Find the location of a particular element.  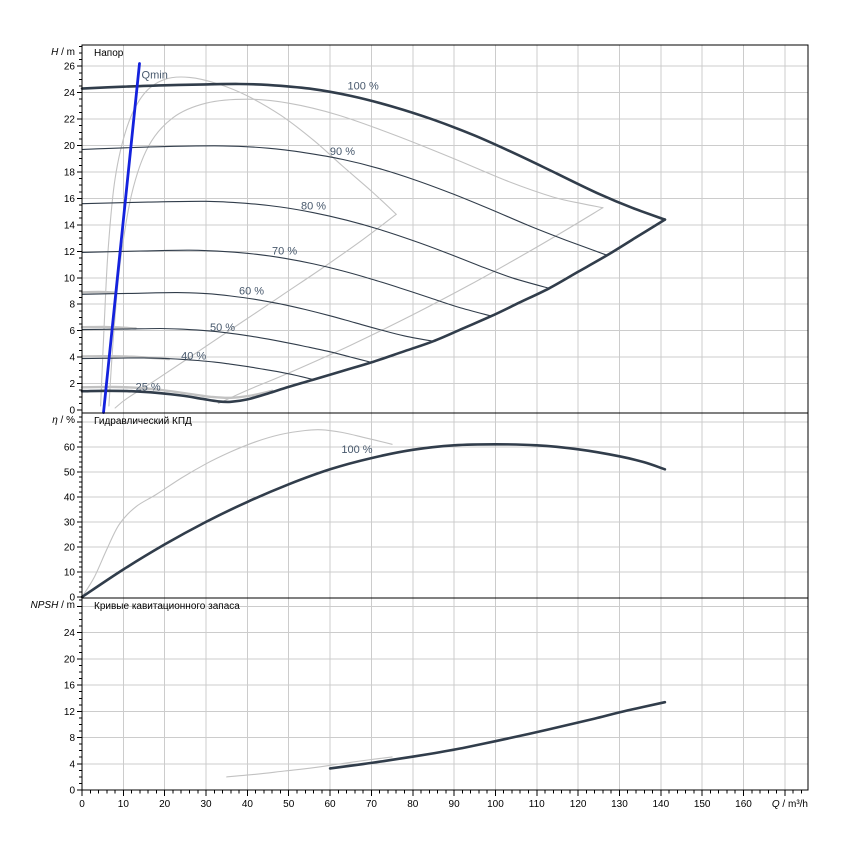

svg-text: 50 % is located at coordinates (222, 328).